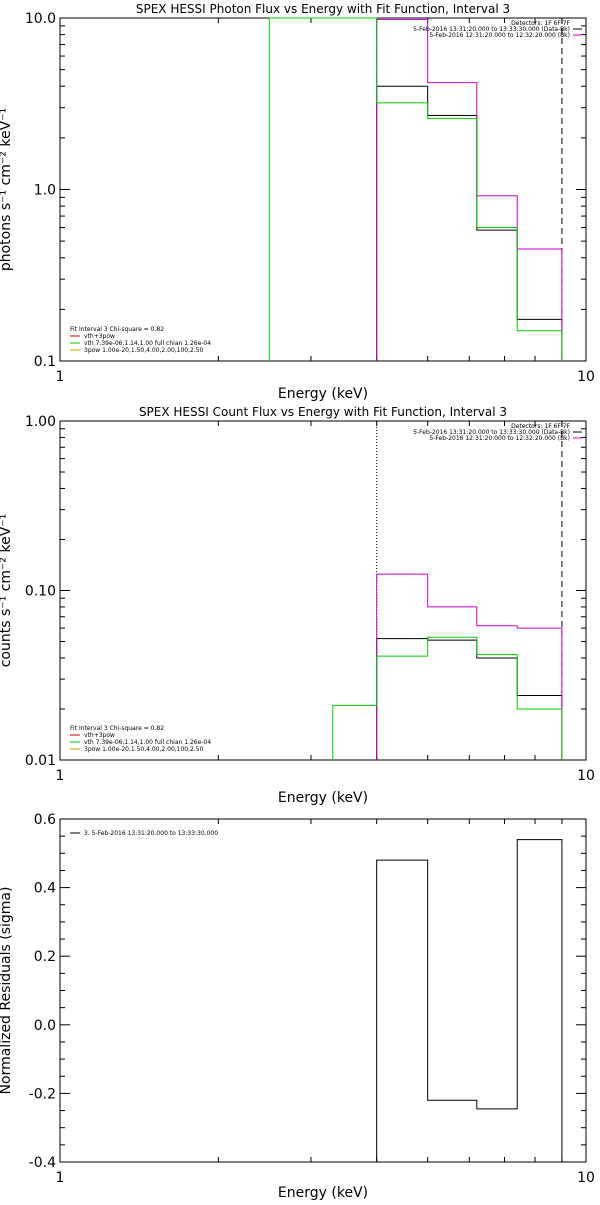  I want to click on y-tick-label: -0.2, so click(42, 1094).